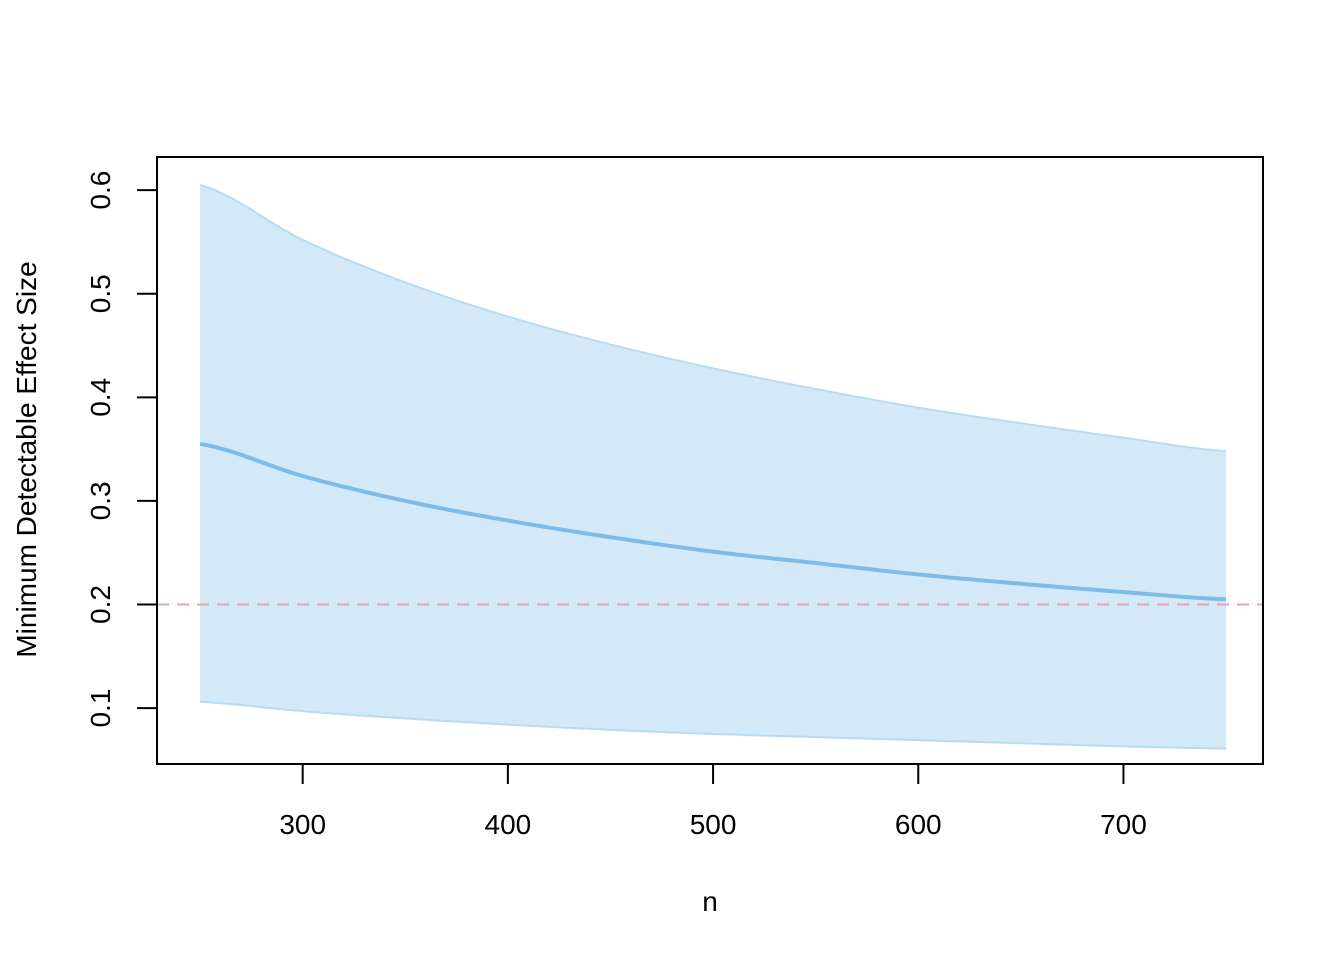 This screenshot has height=960, width=1344. What do you see at coordinates (918, 824) in the screenshot?
I see `x-tick-label: 600` at bounding box center [918, 824].